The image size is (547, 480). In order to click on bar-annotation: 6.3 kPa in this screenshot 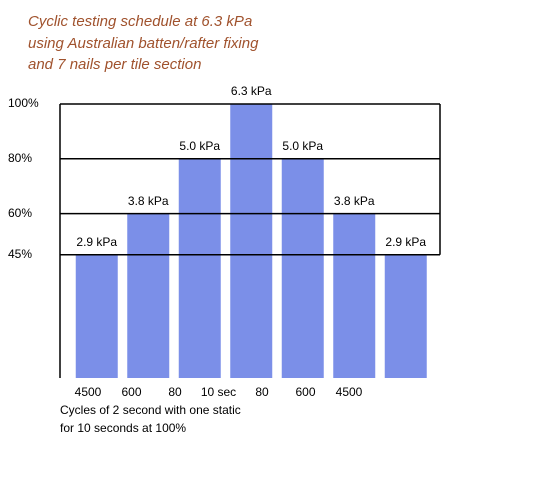, I will do `click(251, 91)`.